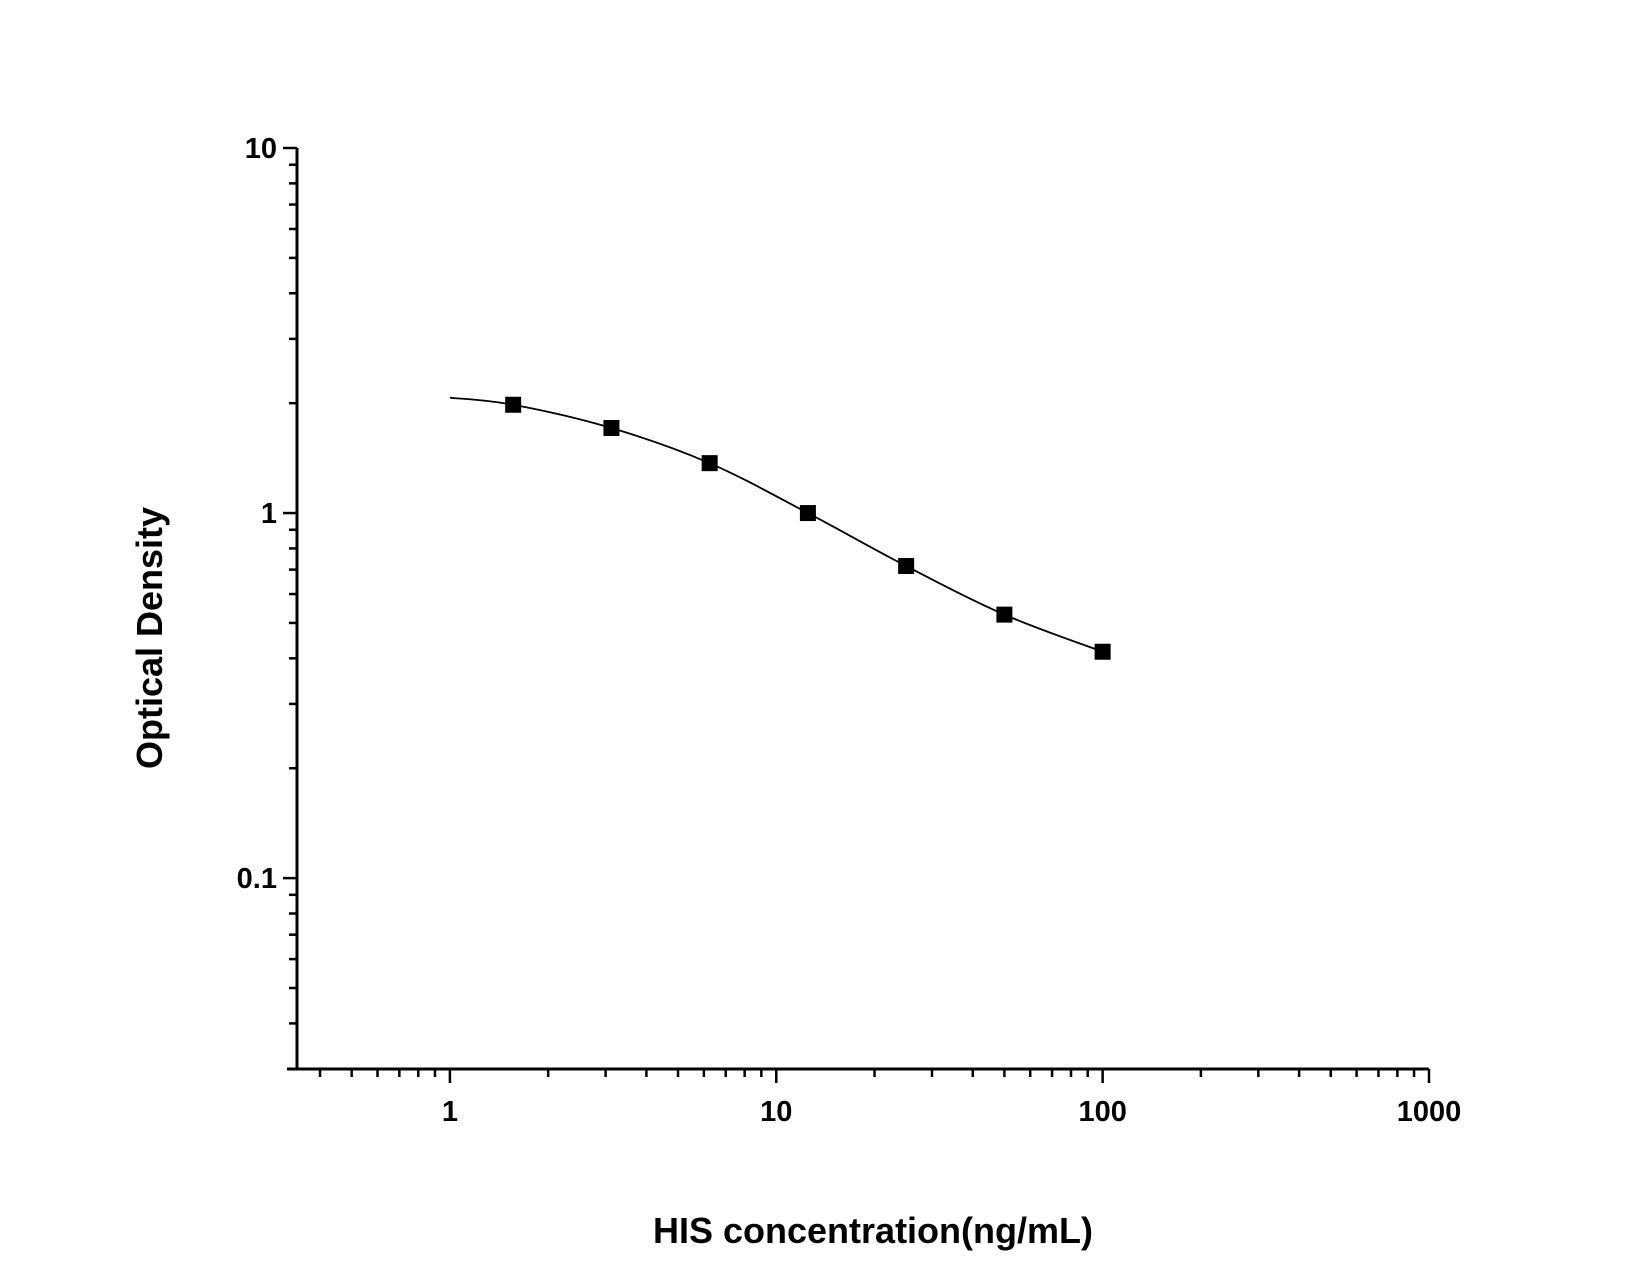 The height and width of the screenshot is (1275, 1650). What do you see at coordinates (149, 638) in the screenshot?
I see `y-axis-title: Optical Density` at bounding box center [149, 638].